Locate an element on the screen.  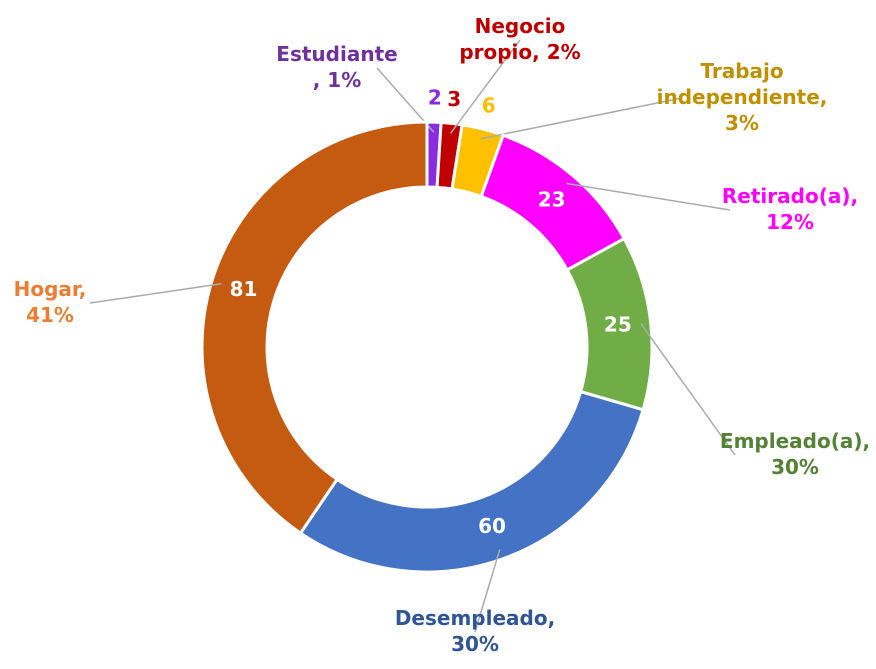
value-label: 23 is located at coordinates (552, 200).